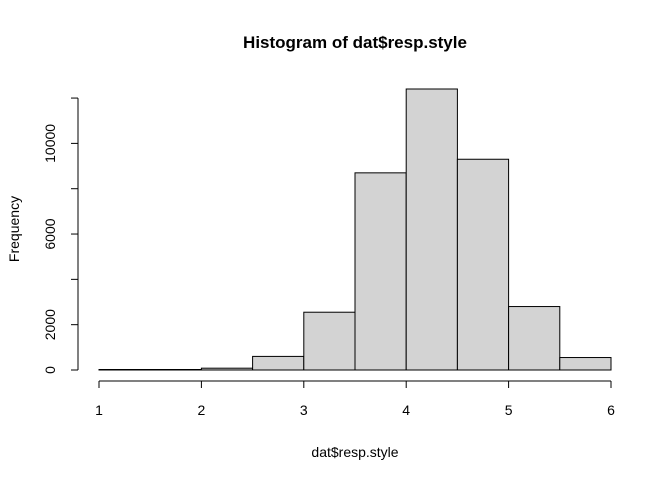 This screenshot has height=480, width=672. I want to click on y-tick-label: 10000, so click(50, 143).